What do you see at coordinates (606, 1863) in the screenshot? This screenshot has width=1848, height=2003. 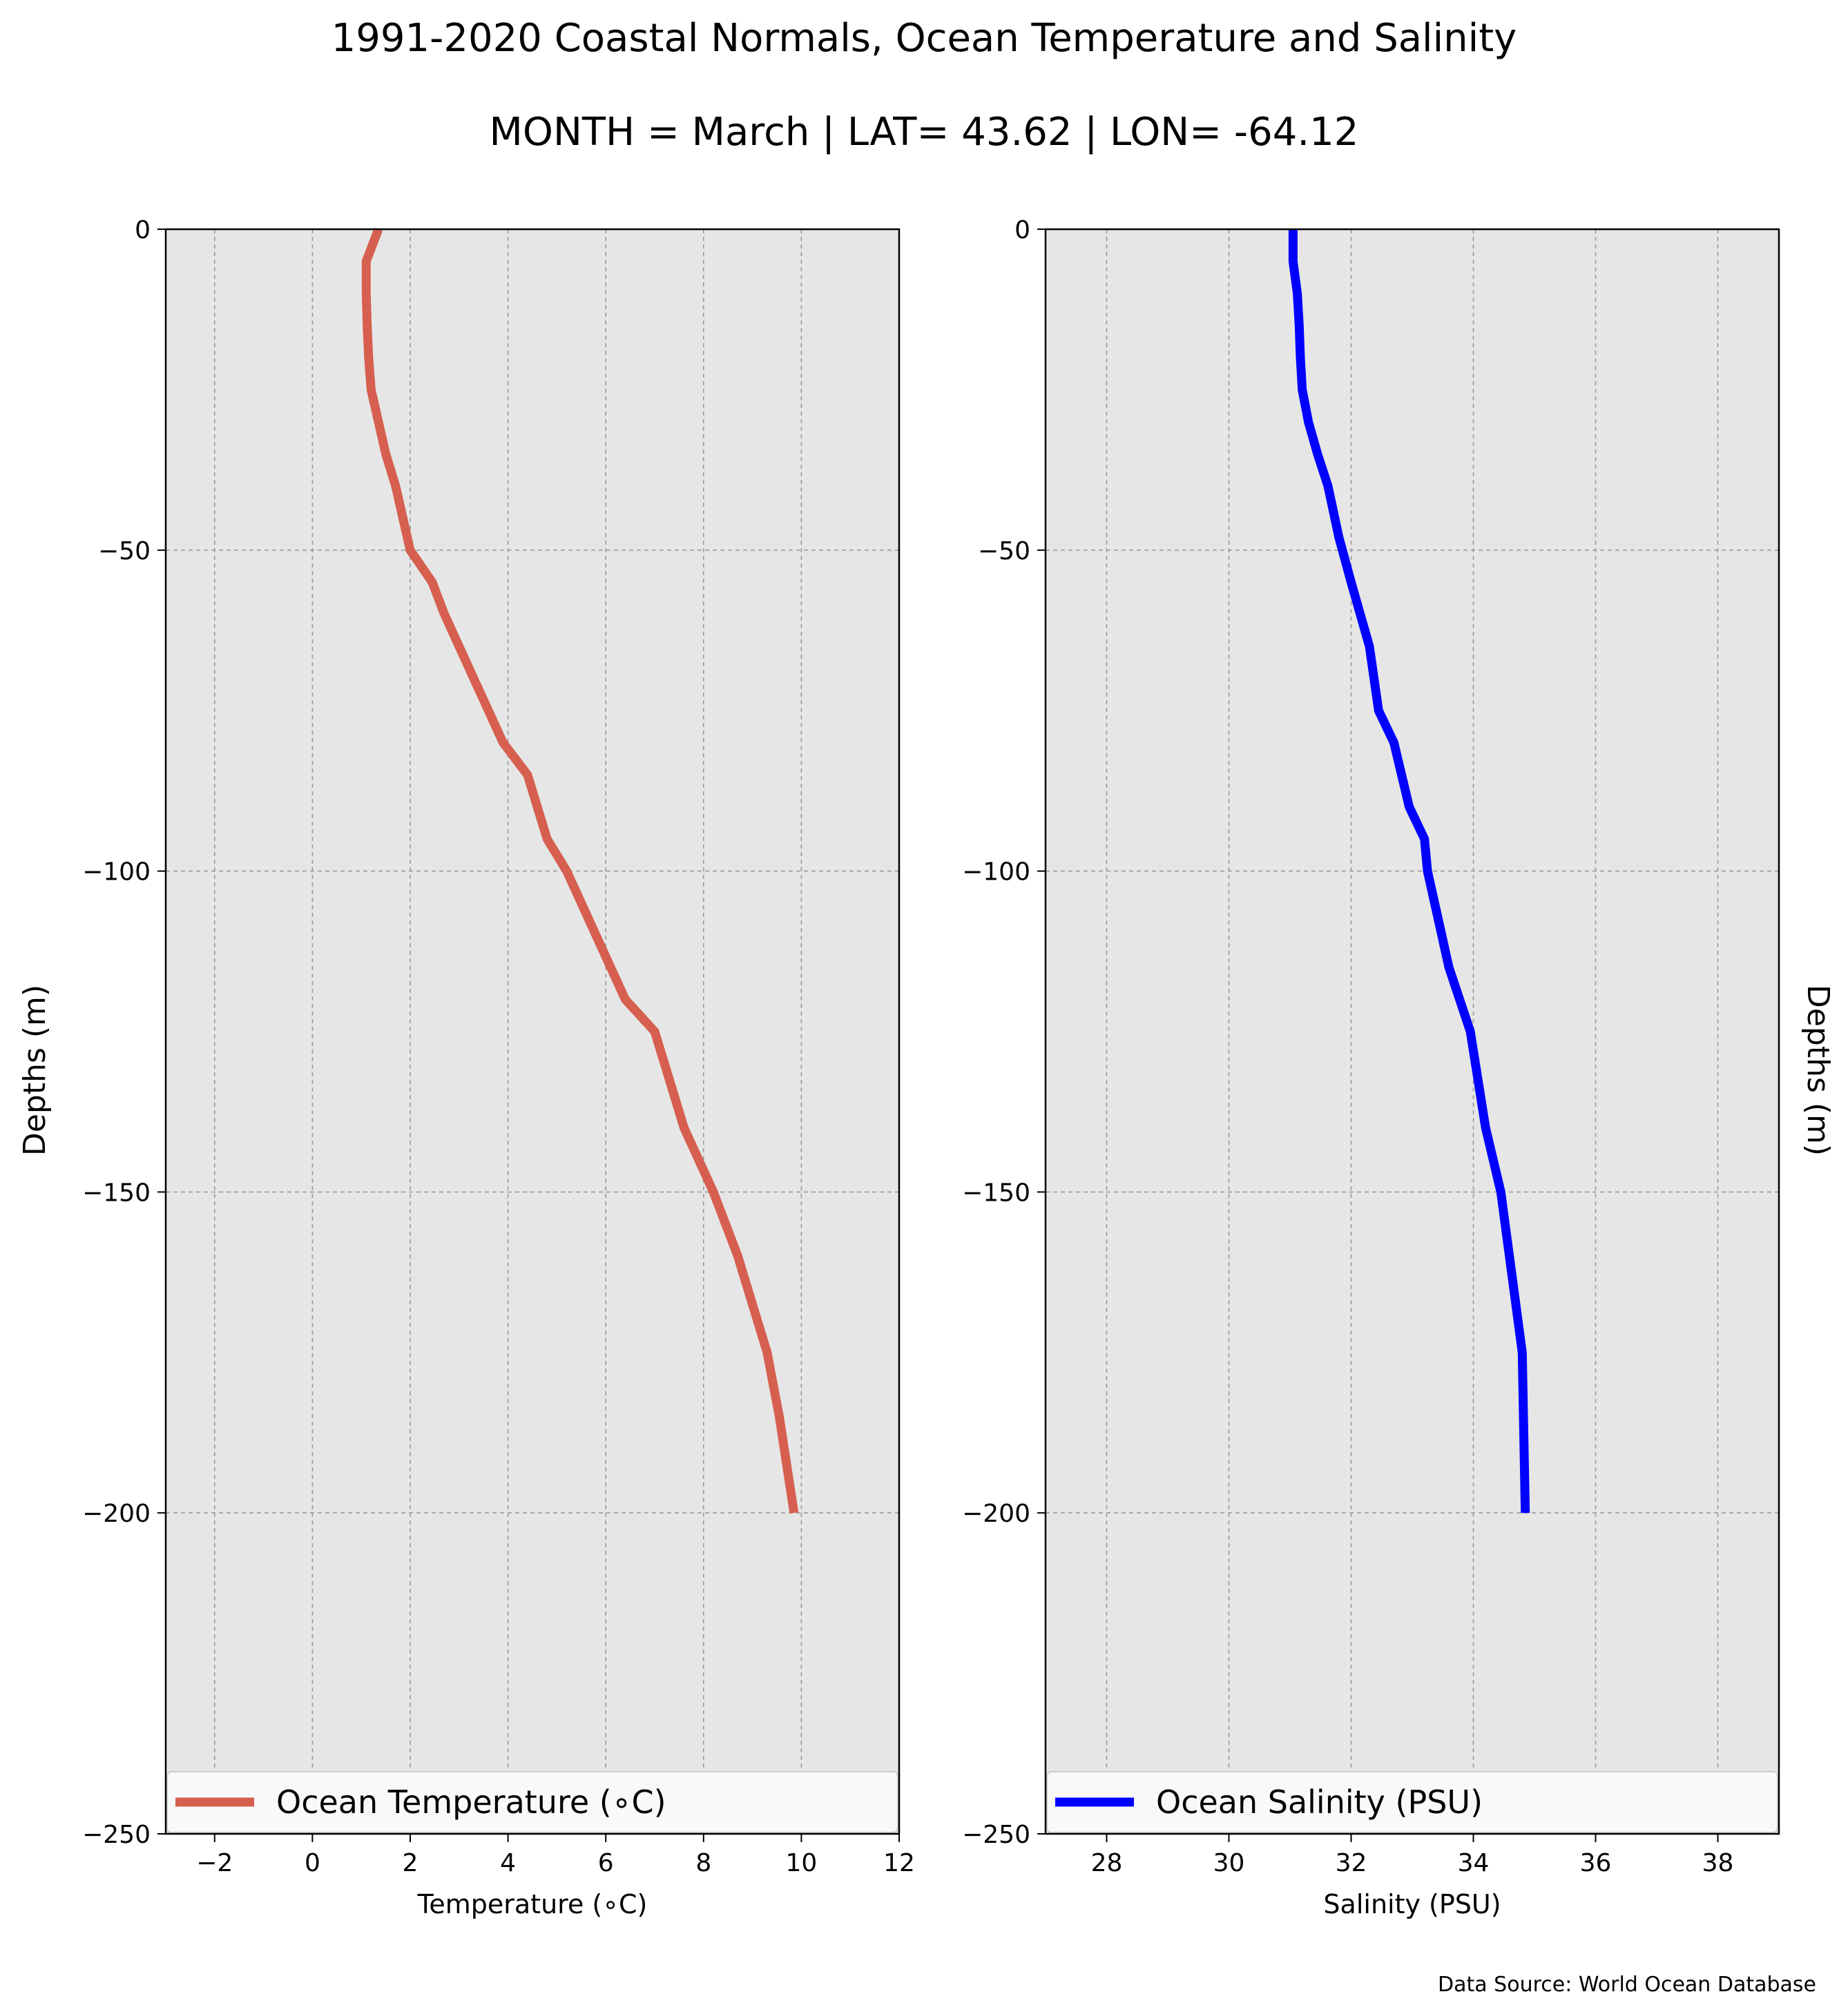 I see `x-tick-label: 6` at bounding box center [606, 1863].